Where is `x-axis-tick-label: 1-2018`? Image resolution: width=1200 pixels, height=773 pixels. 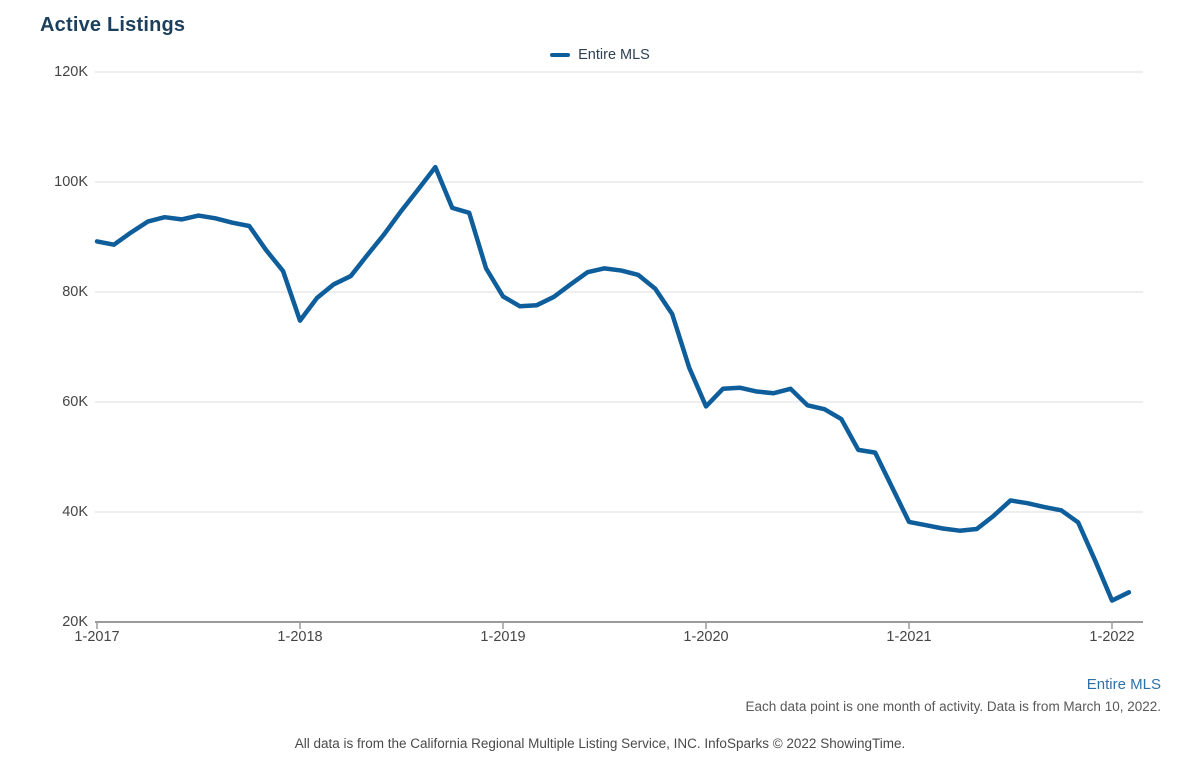
x-axis-tick-label: 1-2018 is located at coordinates (300, 637).